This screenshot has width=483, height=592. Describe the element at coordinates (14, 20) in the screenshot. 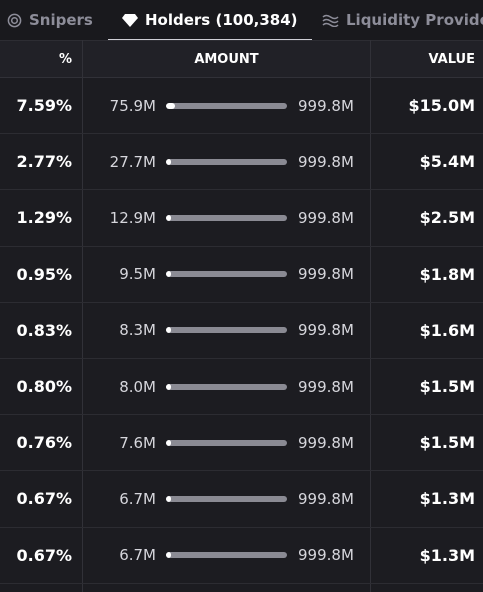

I see `crosshair-icon` at that location.